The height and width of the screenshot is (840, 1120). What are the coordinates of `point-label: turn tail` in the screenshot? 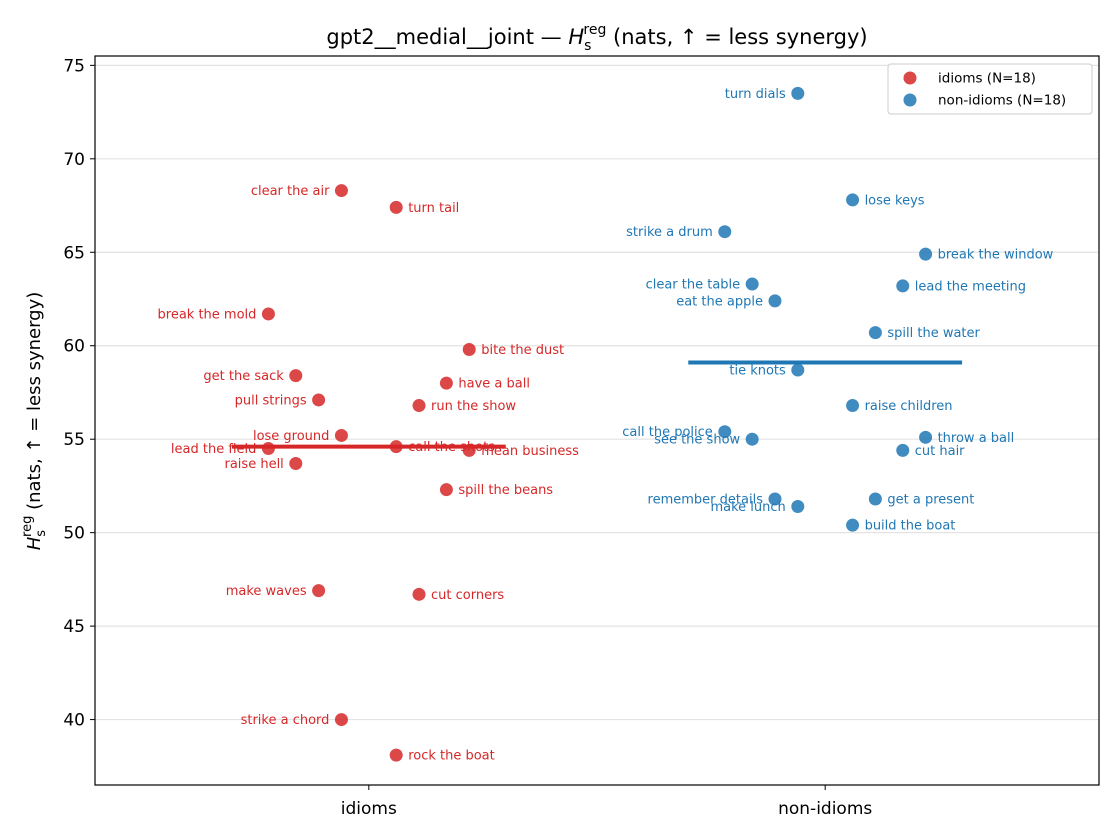 It's located at (433, 208).